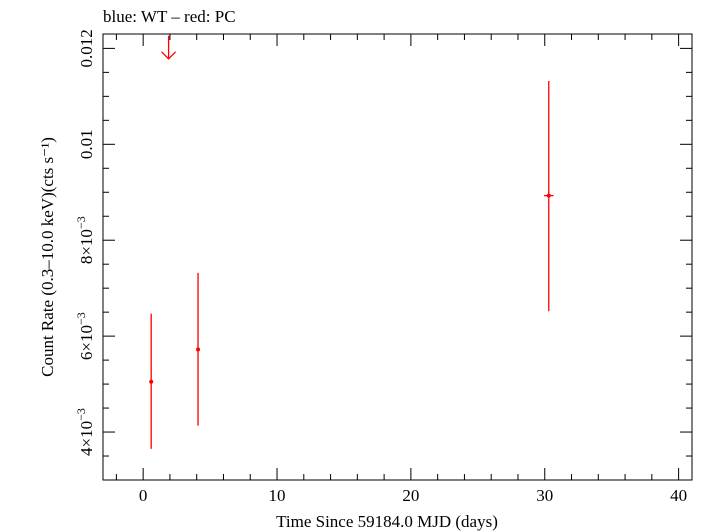 The height and width of the screenshot is (532, 711). What do you see at coordinates (678, 495) in the screenshot?
I see `x-tick-label: 40` at bounding box center [678, 495].